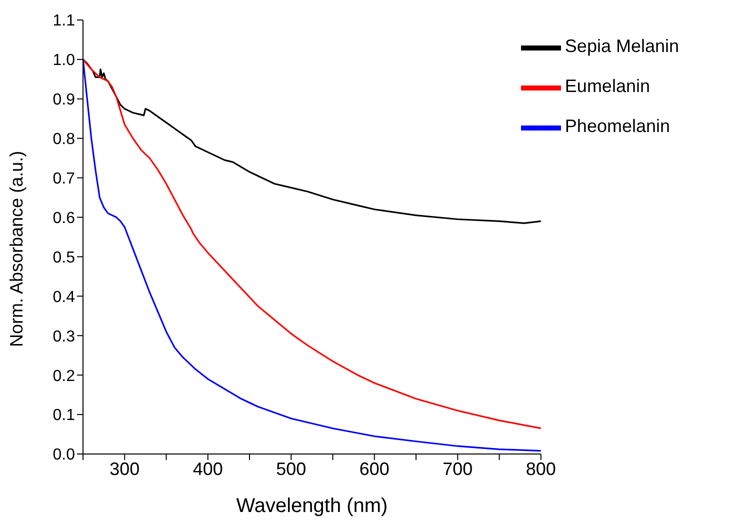  Describe the element at coordinates (64, 297) in the screenshot. I see `y-tick-label: 0.4` at that location.